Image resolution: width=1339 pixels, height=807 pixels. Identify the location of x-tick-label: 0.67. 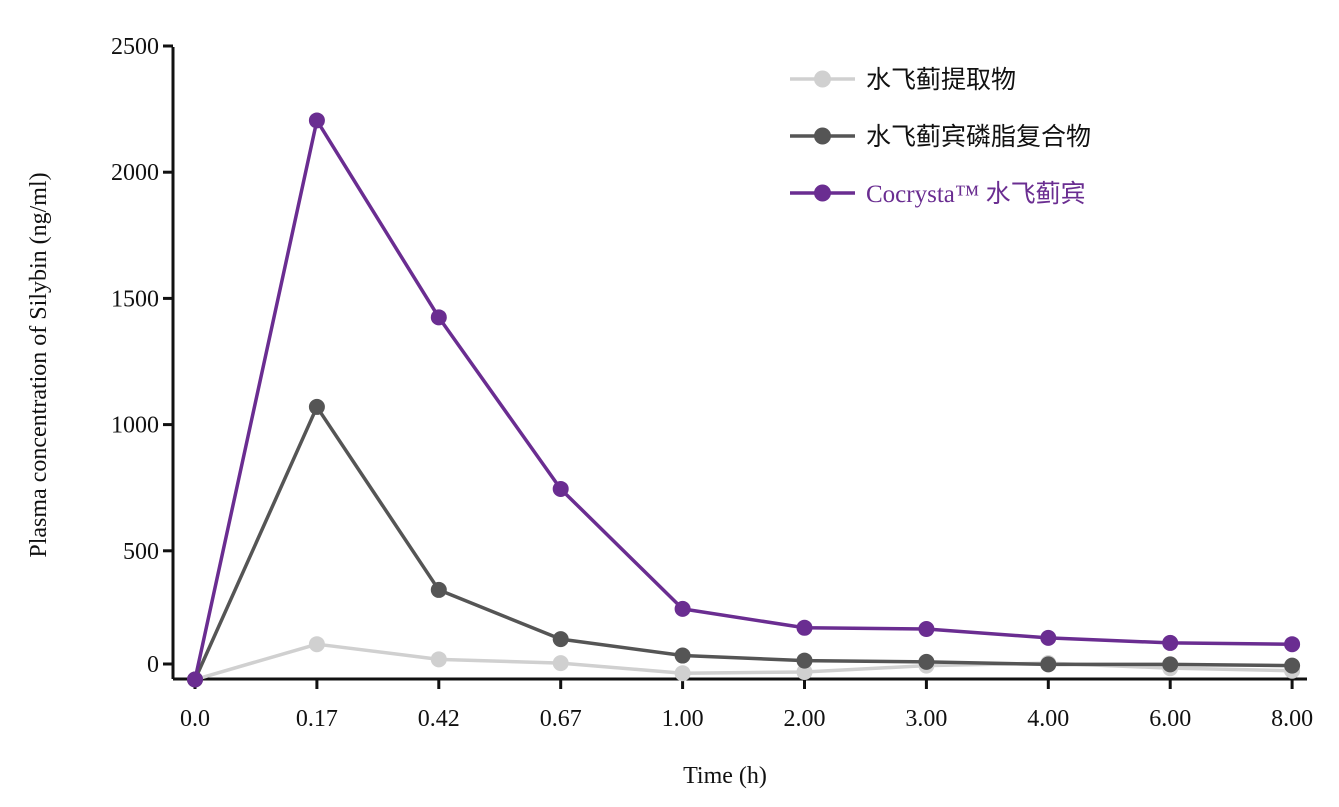
(561, 719).